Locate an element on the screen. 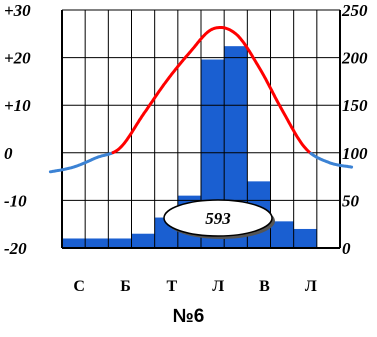  chart-caption: №6 is located at coordinates (188, 316).